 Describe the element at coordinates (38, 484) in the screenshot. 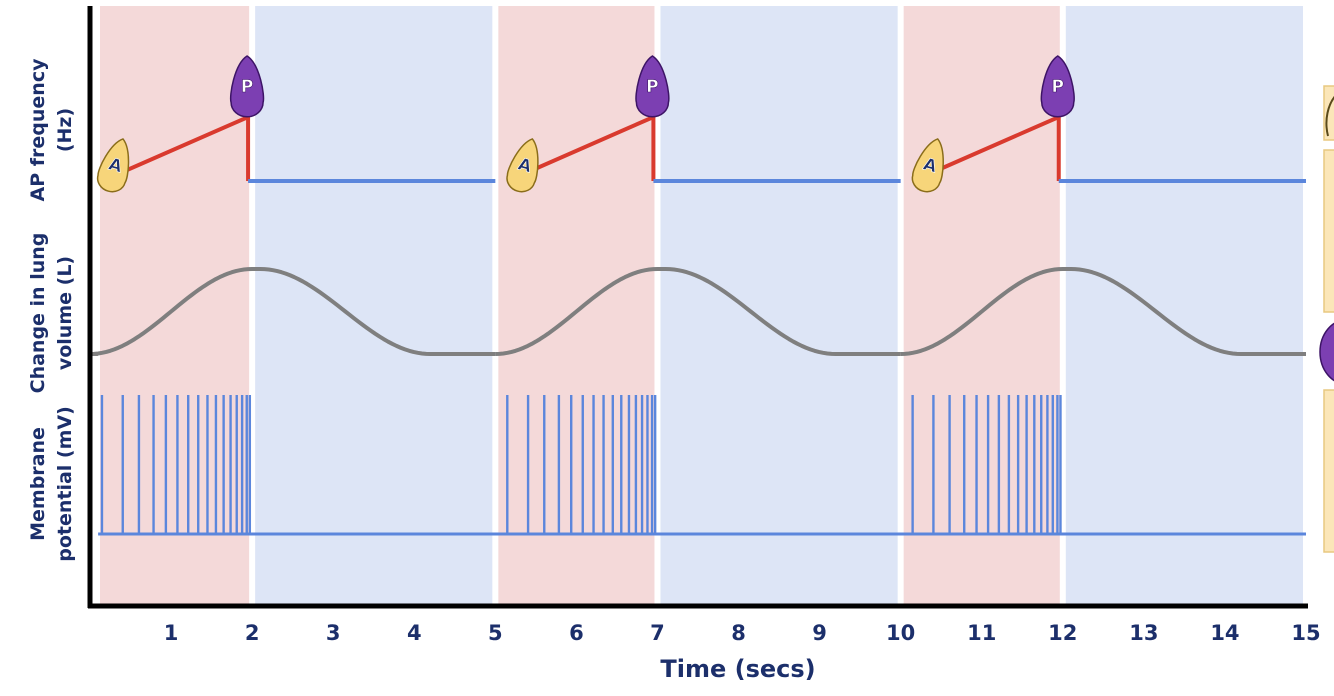

I see `ylabel-membrane_potential-line-1: Membrane` at that location.